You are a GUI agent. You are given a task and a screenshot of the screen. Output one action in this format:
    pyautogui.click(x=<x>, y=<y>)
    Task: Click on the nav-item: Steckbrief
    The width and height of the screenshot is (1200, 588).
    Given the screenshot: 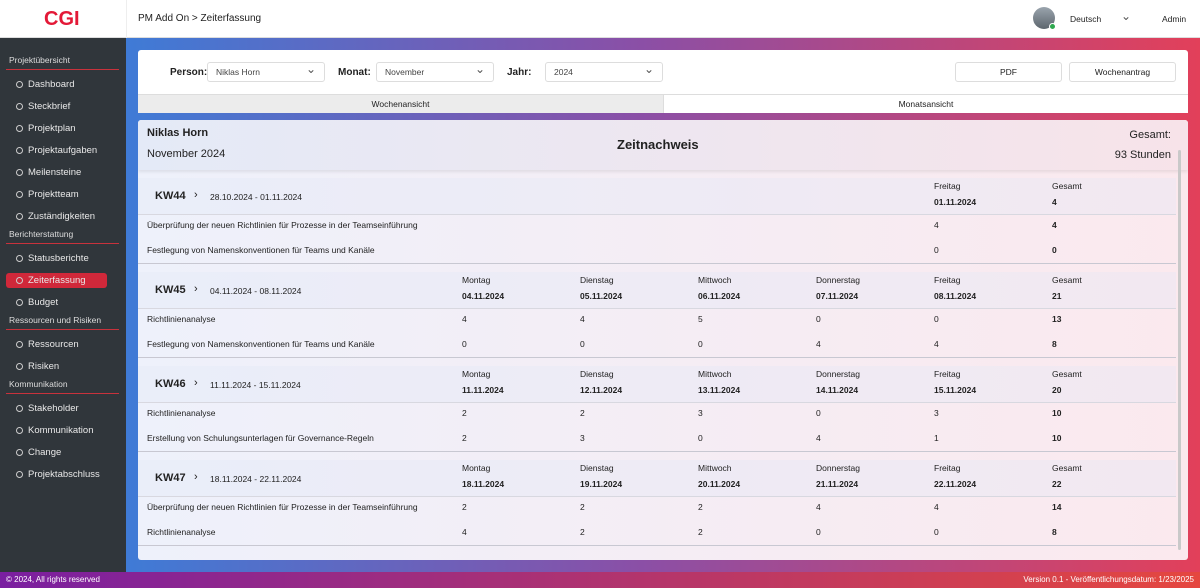 What is the action you would take?
    pyautogui.click(x=56, y=106)
    